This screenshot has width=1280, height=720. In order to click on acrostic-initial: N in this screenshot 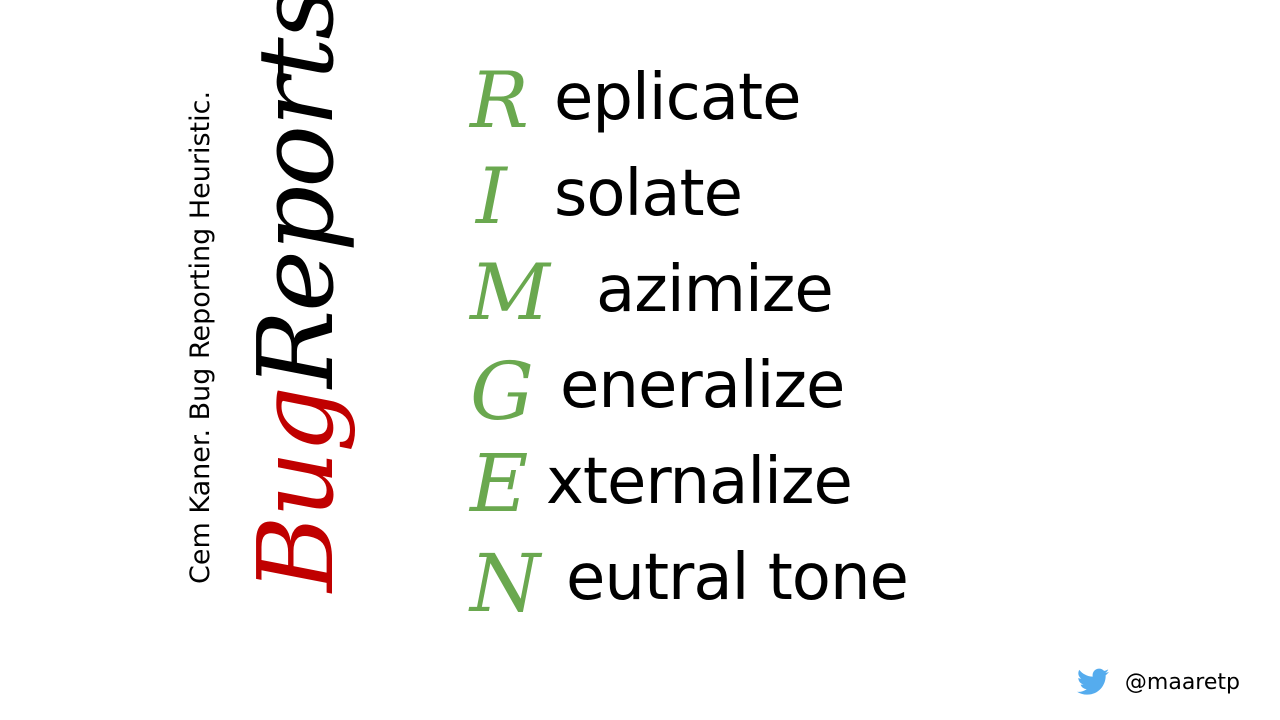, I will do `click(505, 583)`.